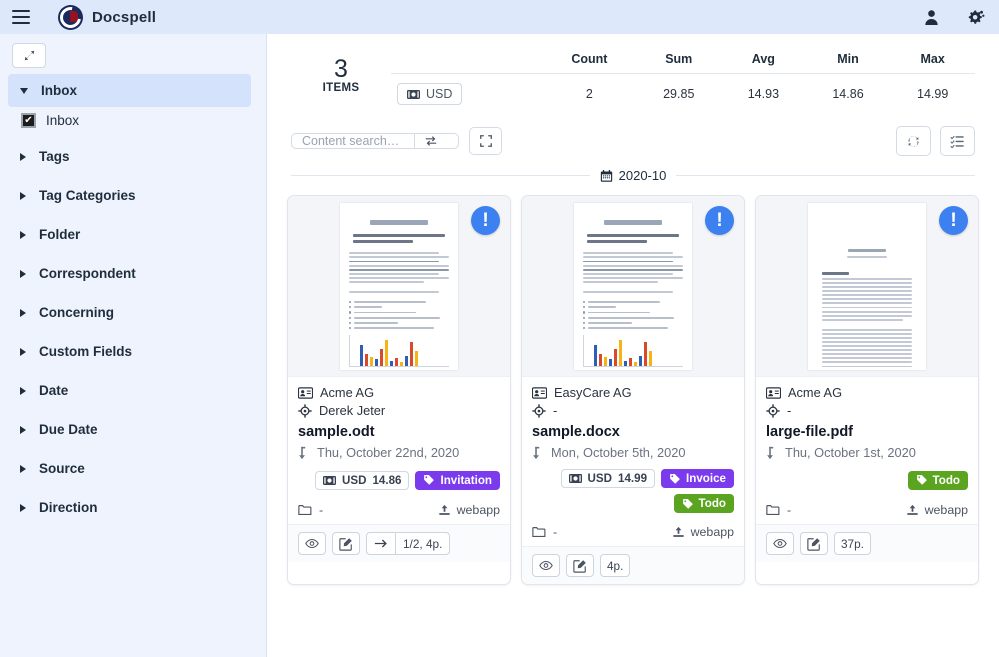  Describe the element at coordinates (485, 141) in the screenshot. I see `expand-corners-icon` at that location.